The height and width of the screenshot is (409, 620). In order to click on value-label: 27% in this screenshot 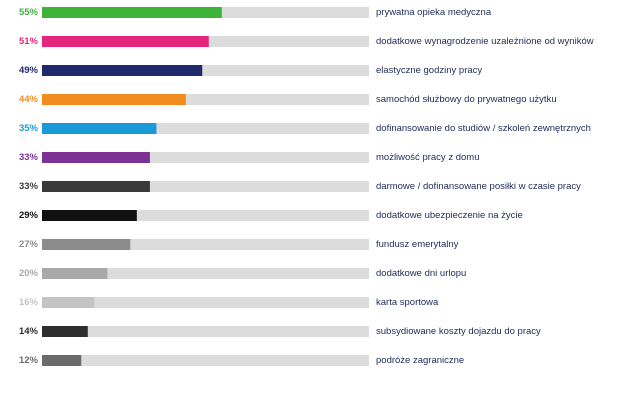, I will do `click(29, 244)`.